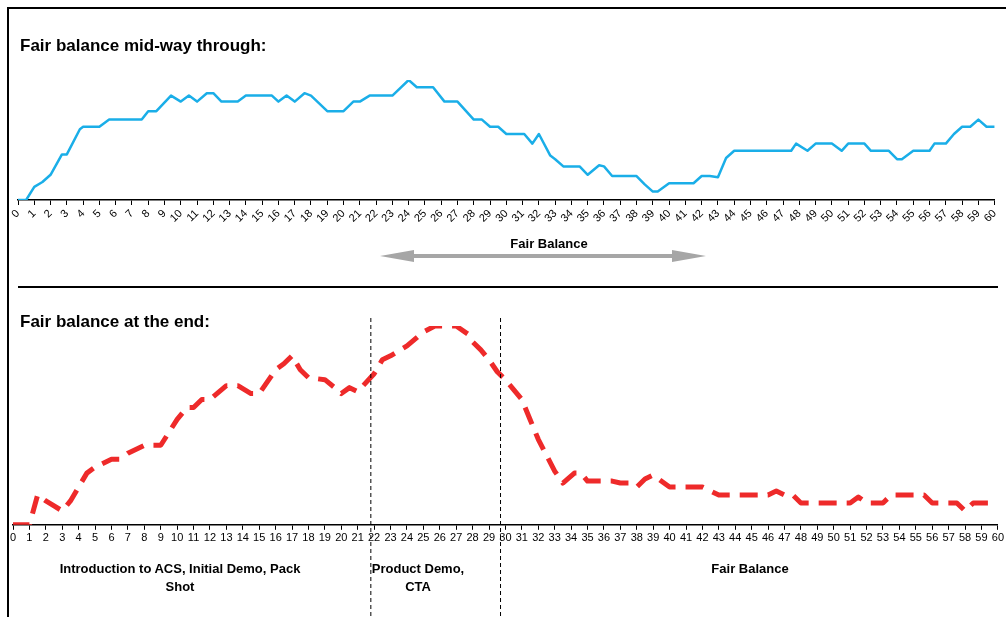  Describe the element at coordinates (713, 215) in the screenshot. I see `x-tick-label: 43` at that location.